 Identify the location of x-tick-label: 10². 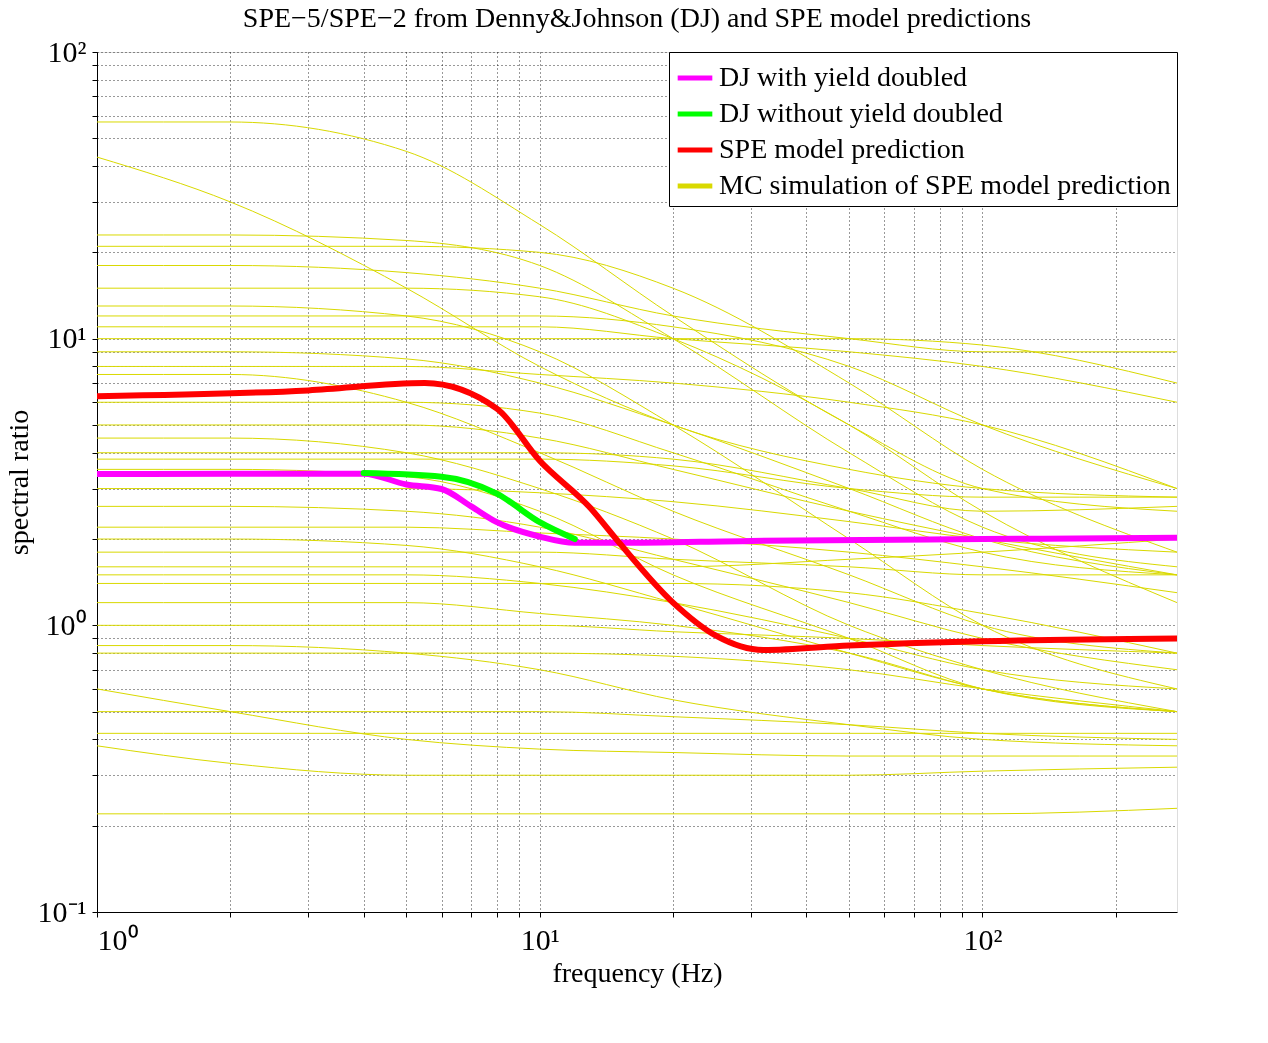
(983, 939).